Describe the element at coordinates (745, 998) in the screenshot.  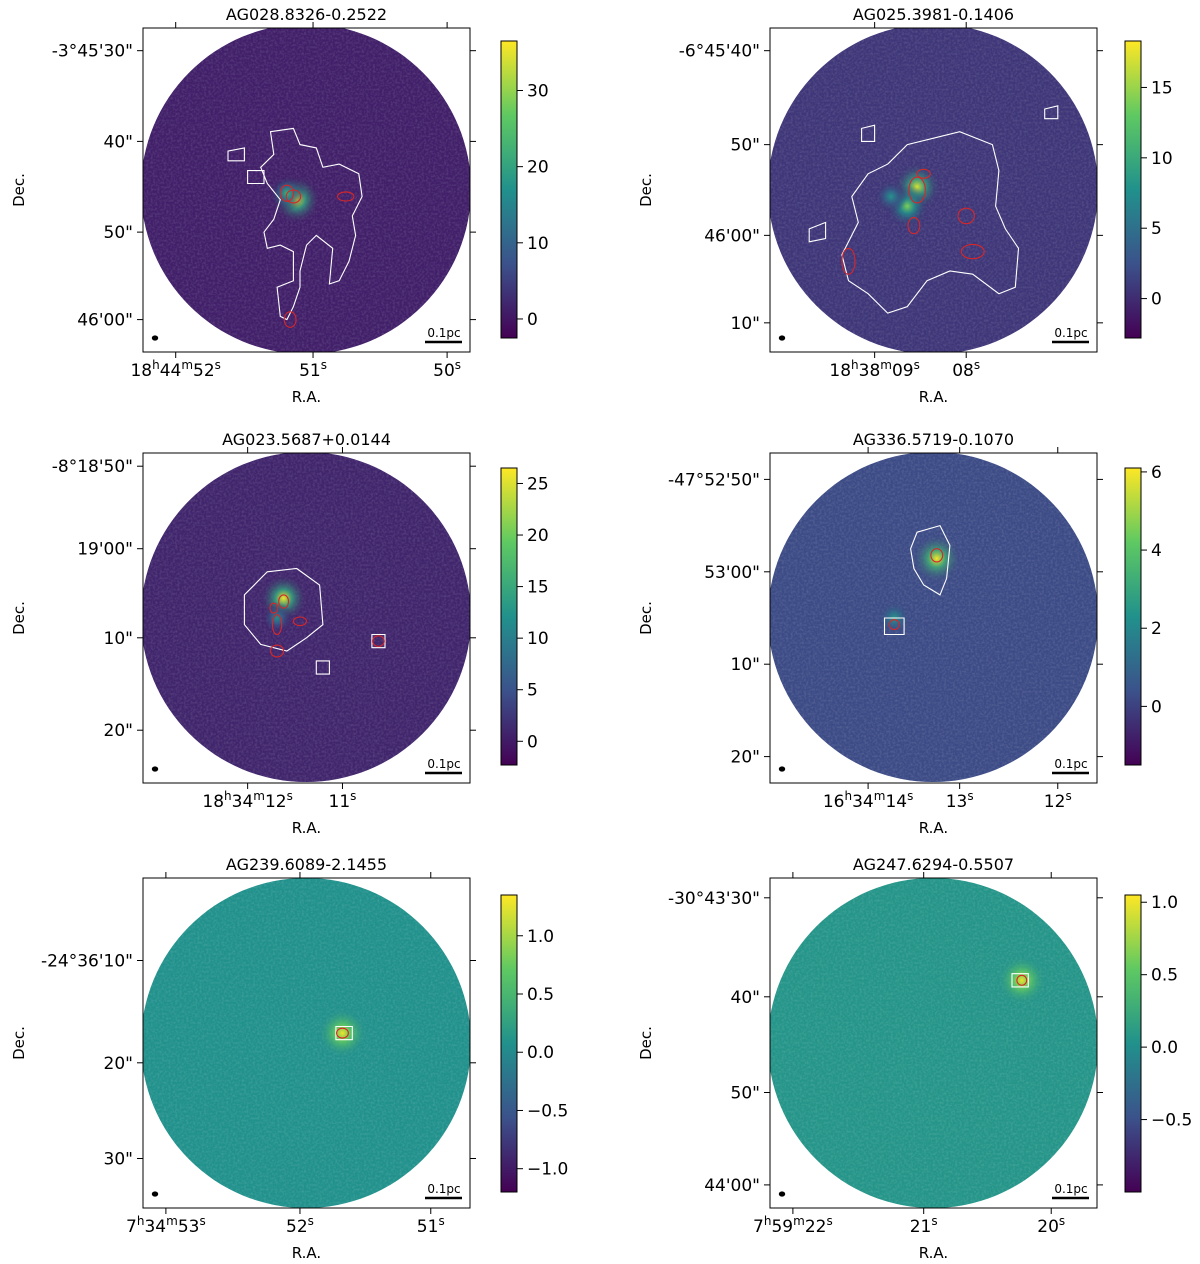
I see `y-tick-label: 40"` at that location.